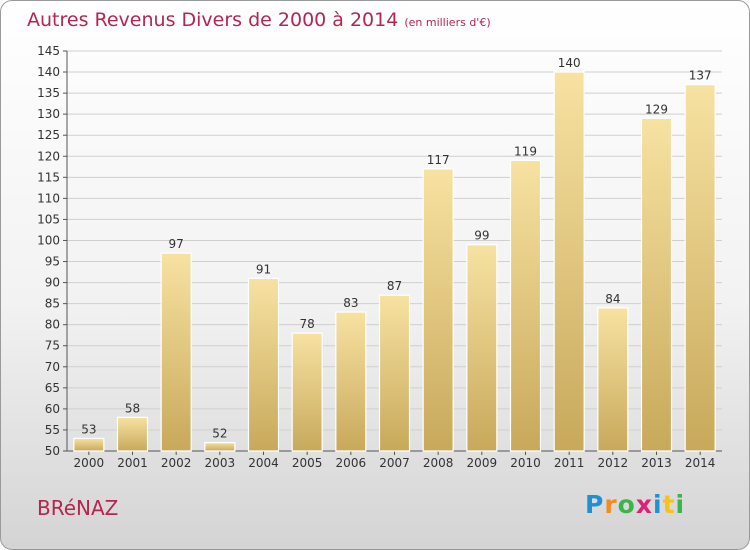 The width and height of the screenshot is (750, 550). Describe the element at coordinates (48, 198) in the screenshot. I see `y-tick-label: 110` at that location.